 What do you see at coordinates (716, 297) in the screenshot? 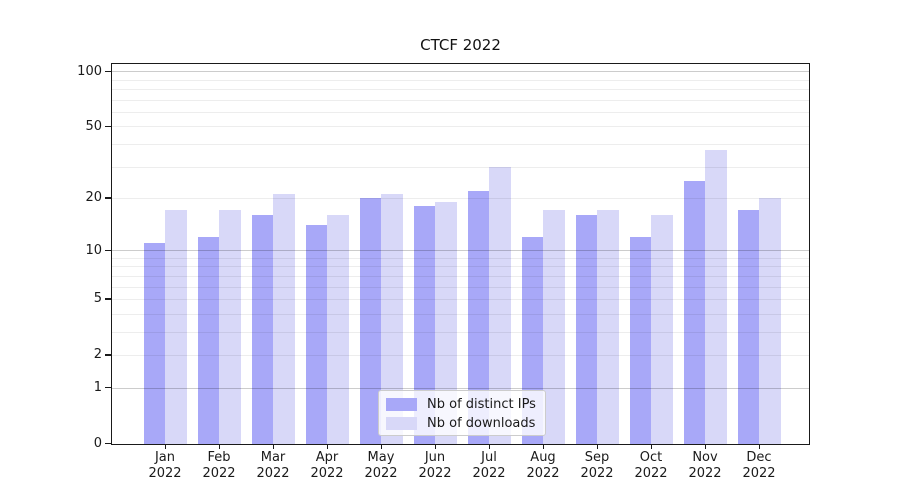
I see `bar-downloads-nov` at bounding box center [716, 297].